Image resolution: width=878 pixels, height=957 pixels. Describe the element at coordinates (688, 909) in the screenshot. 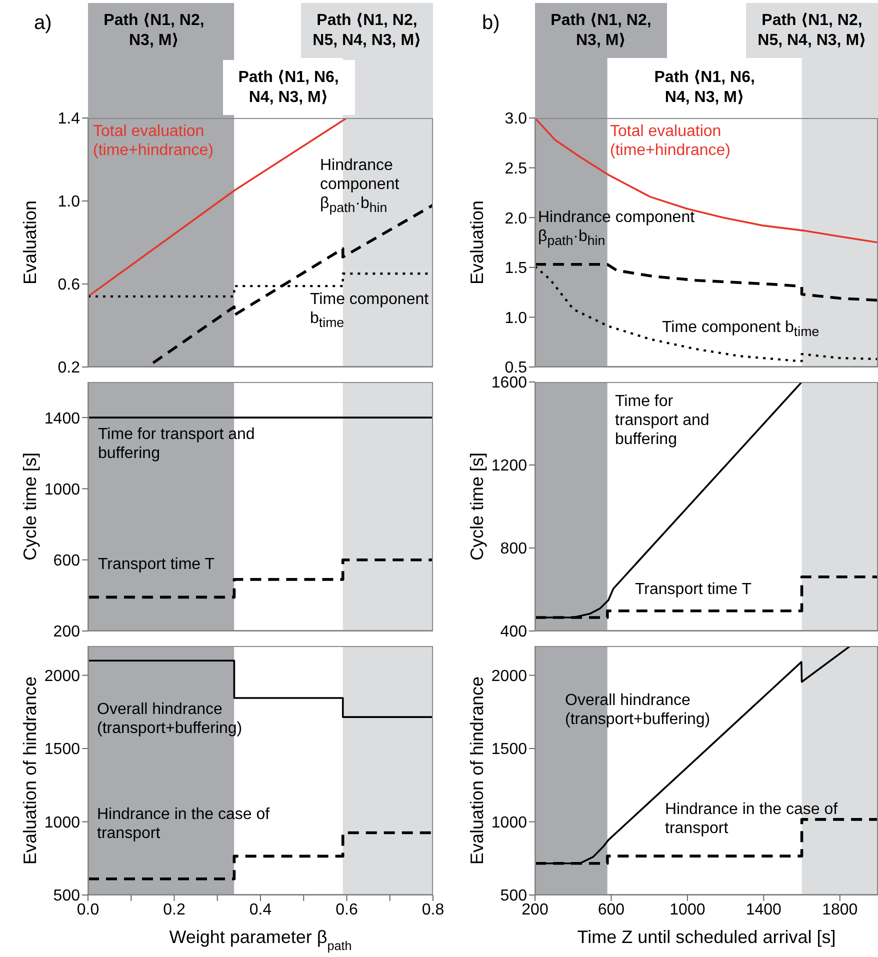

I see `x-tick-label: 1000` at that location.